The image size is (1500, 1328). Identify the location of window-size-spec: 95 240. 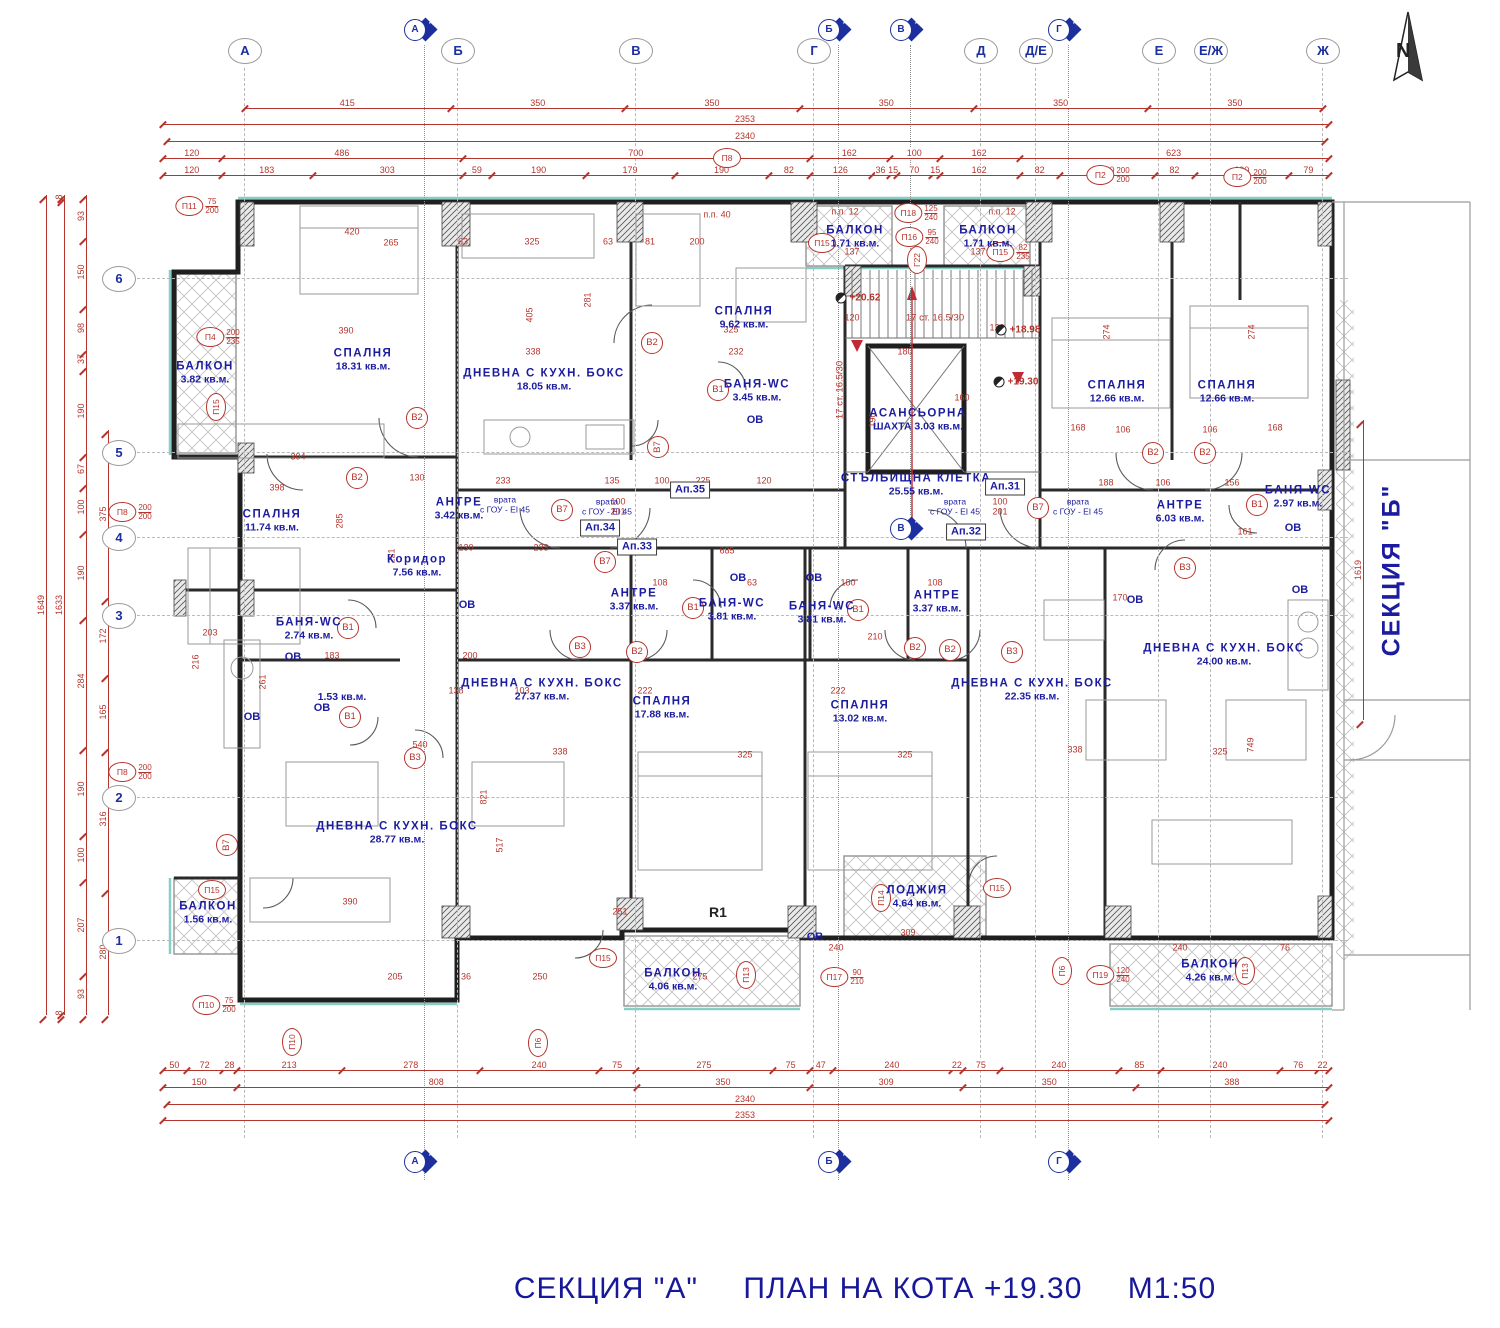
(932, 236).